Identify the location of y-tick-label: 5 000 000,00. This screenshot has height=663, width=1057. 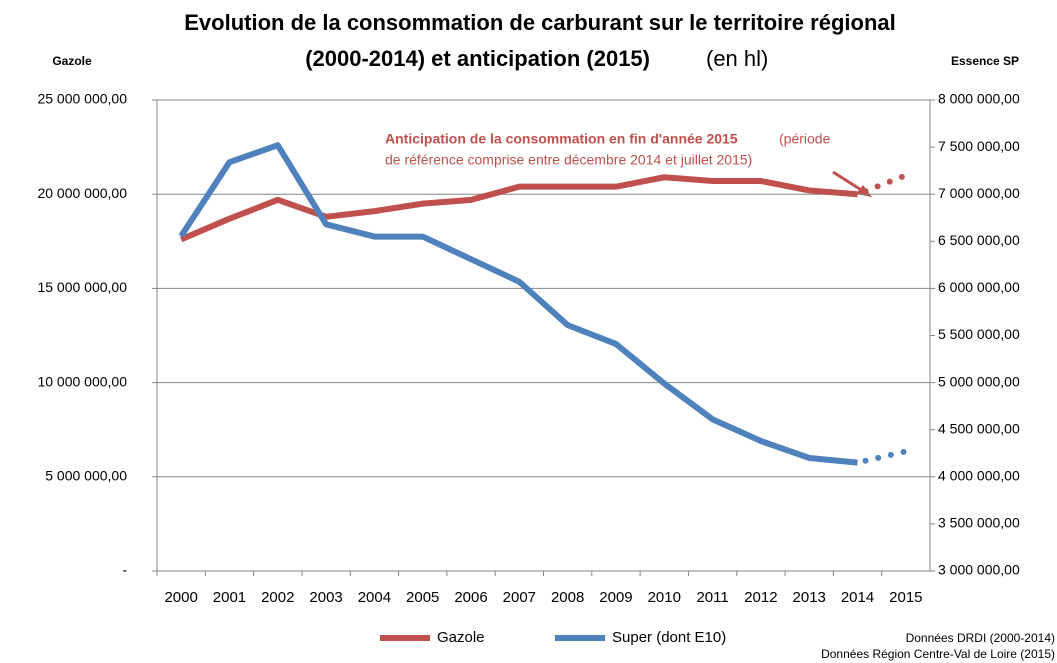
(86, 476).